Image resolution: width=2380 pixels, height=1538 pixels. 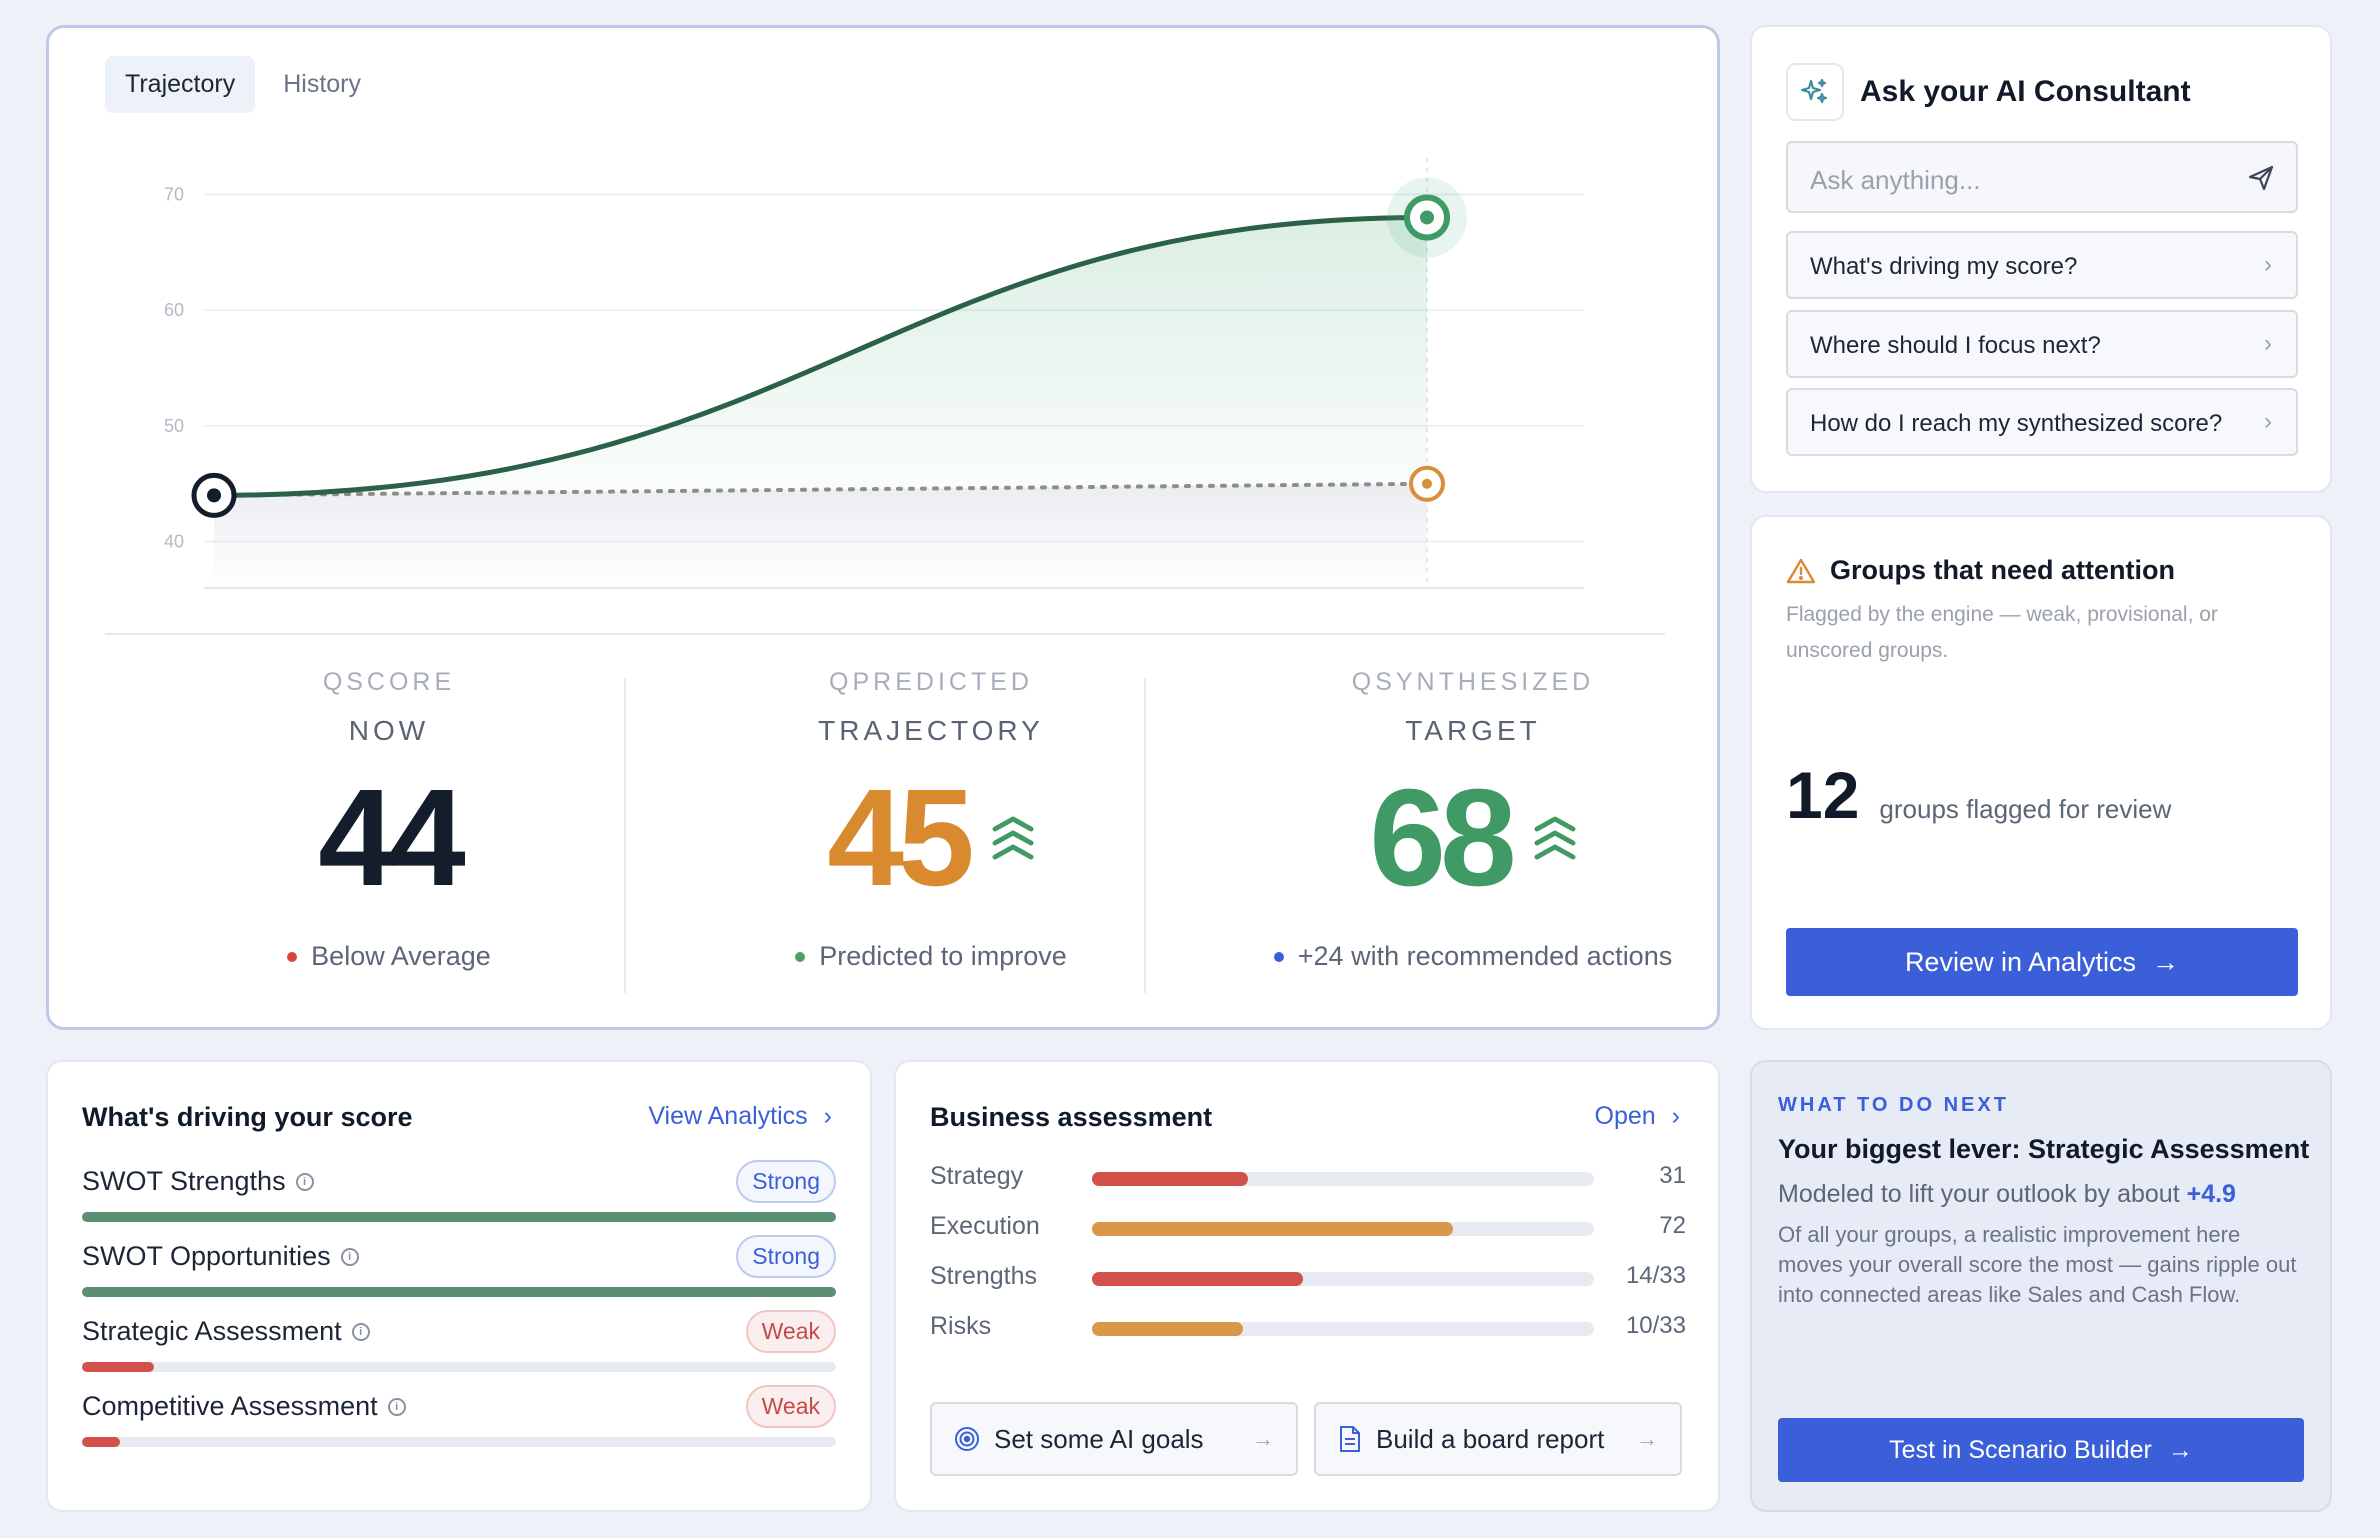 What do you see at coordinates (214, 495) in the screenshot?
I see `now-point-center` at bounding box center [214, 495].